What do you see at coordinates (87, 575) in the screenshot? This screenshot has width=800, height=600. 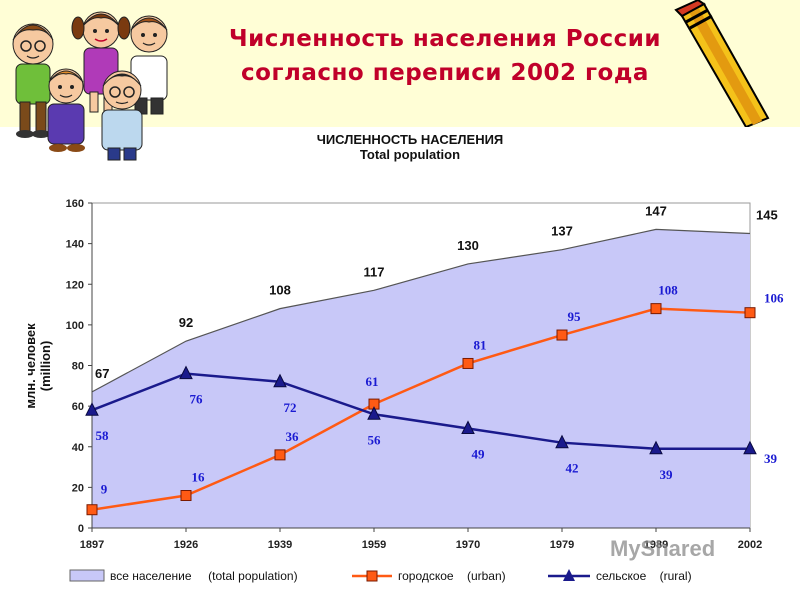 I see `legend-total-swatch` at bounding box center [87, 575].